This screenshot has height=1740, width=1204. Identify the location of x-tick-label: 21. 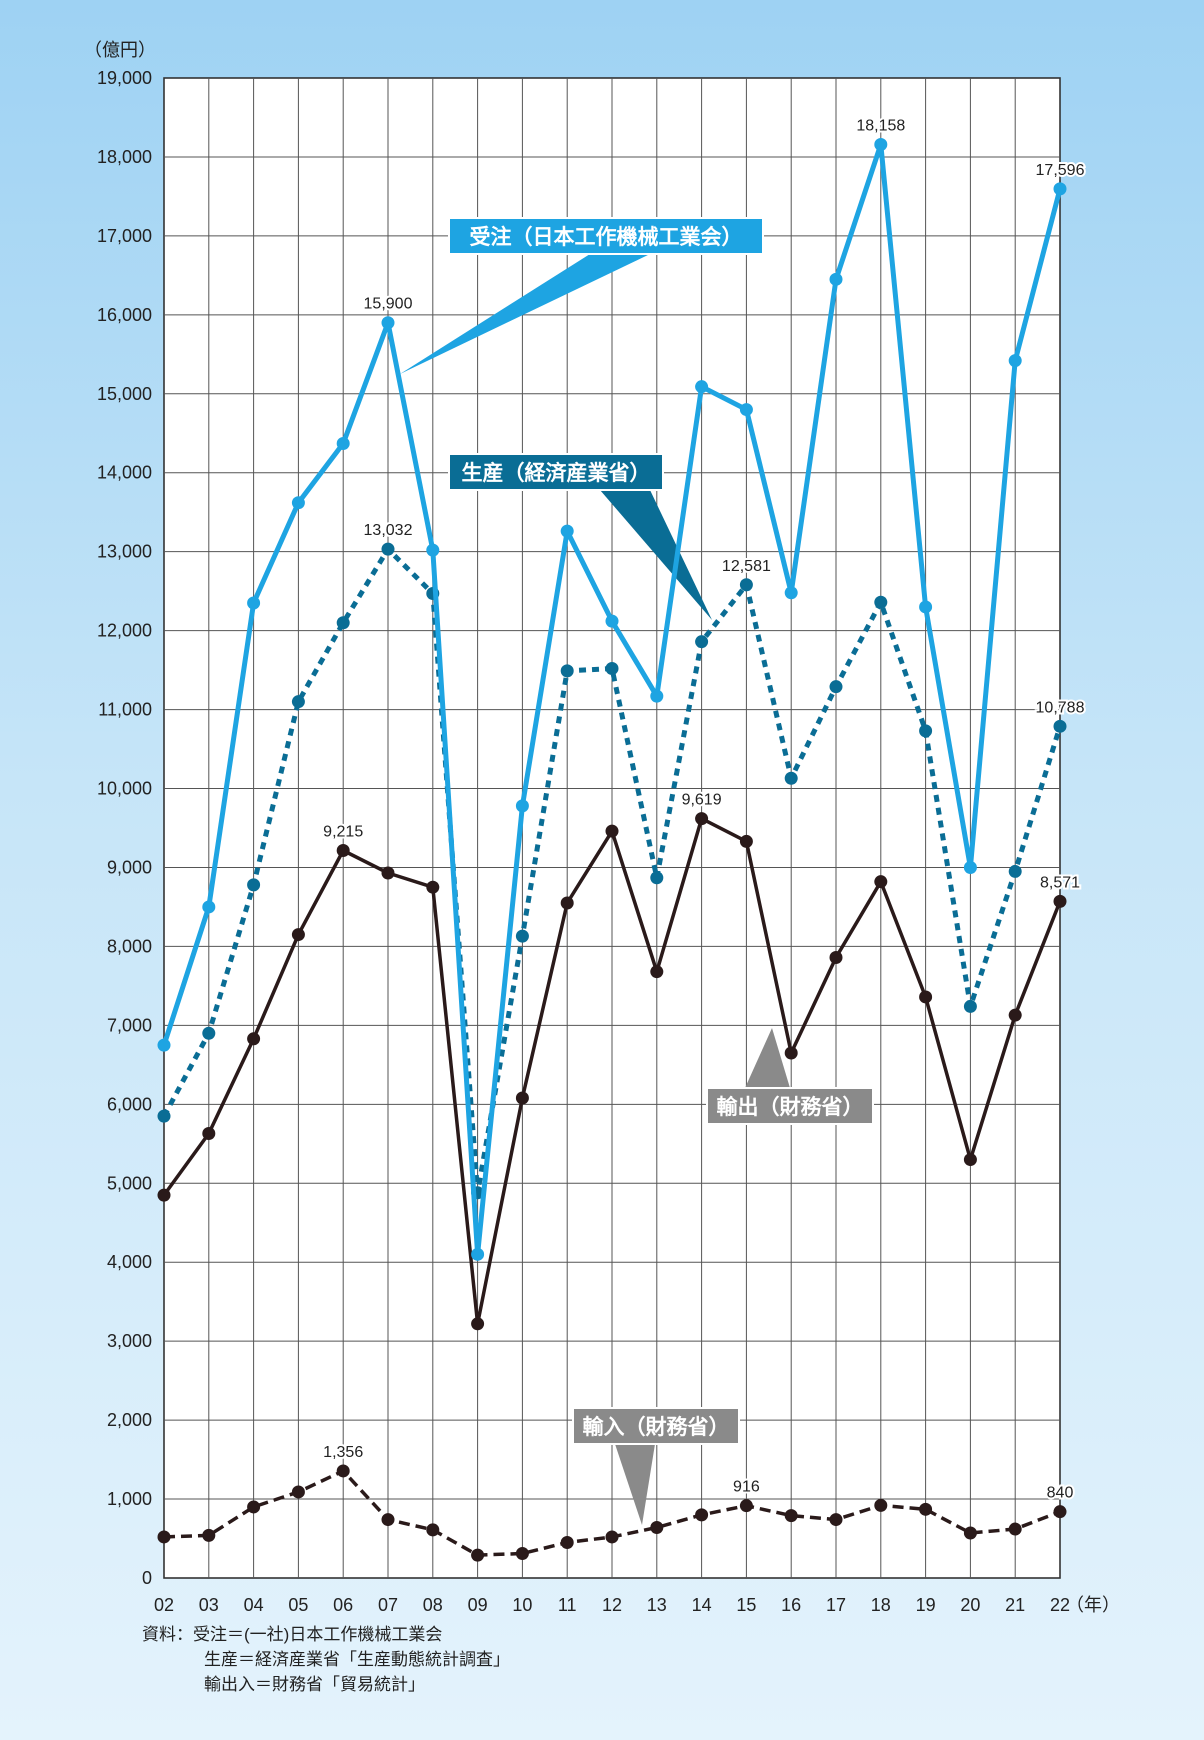
(1015, 1605).